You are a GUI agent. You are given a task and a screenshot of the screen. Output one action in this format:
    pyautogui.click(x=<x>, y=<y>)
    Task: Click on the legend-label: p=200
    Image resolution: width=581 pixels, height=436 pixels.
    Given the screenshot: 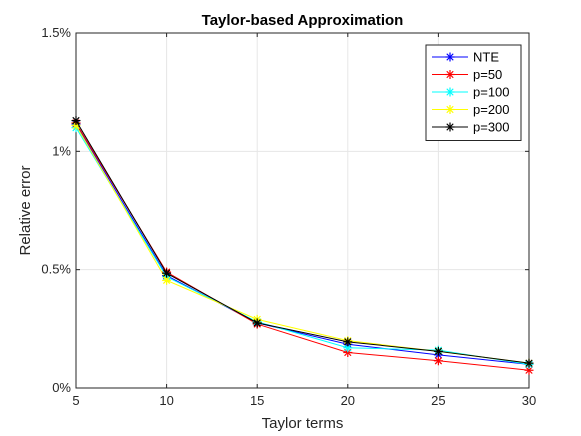 What is the action you would take?
    pyautogui.click(x=491, y=109)
    